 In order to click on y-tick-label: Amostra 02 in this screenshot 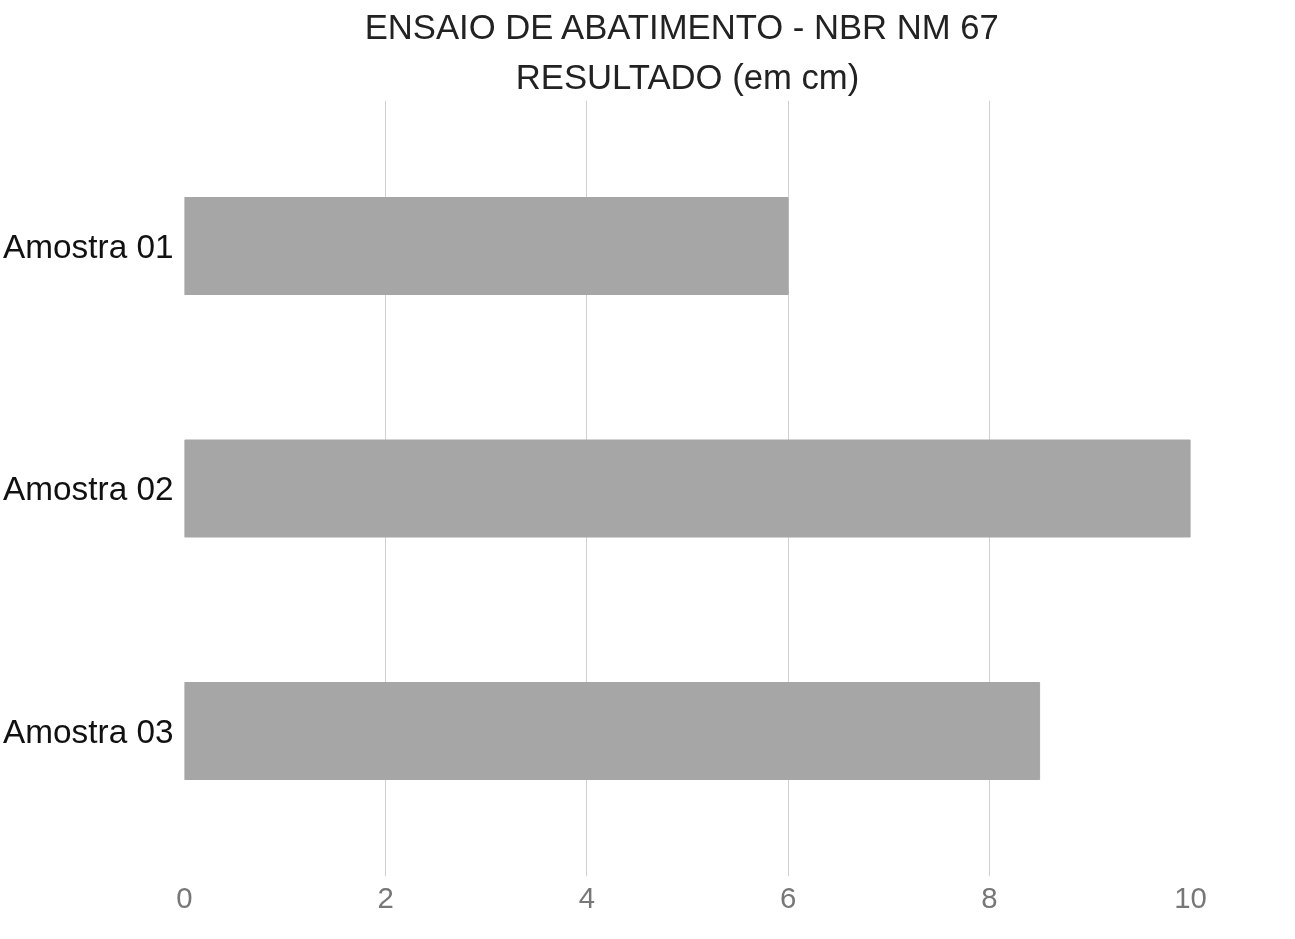, I will do `click(88, 488)`.